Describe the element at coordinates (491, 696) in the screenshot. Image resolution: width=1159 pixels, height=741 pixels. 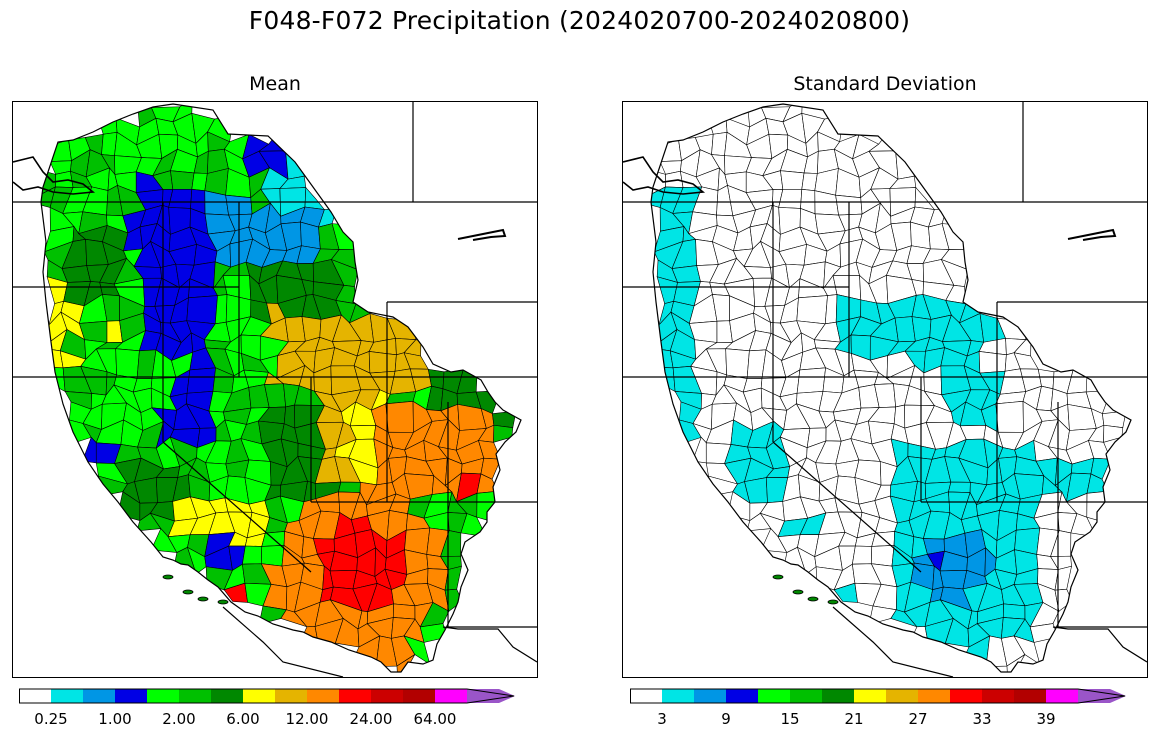
I see `mean-colorbar-extend-arrow` at that location.